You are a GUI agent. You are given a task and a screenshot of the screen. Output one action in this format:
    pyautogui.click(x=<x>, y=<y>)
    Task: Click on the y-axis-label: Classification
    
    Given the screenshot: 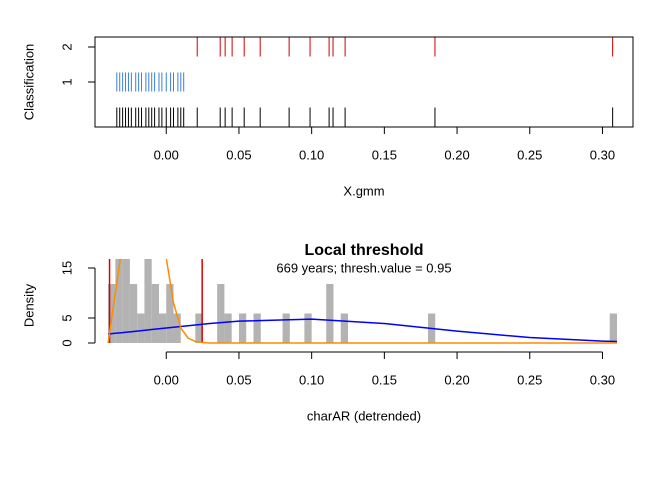 What is the action you would take?
    pyautogui.click(x=28, y=82)
    